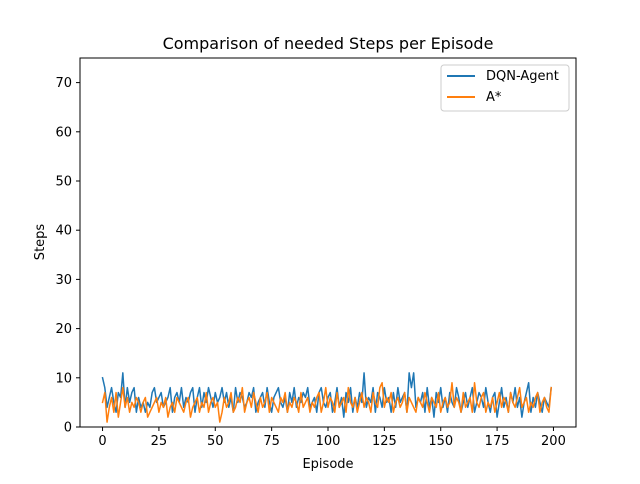 Image resolution: width=640 pixels, height=484 pixels. What do you see at coordinates (440, 441) in the screenshot?
I see `x-tick-label: 150` at bounding box center [440, 441].